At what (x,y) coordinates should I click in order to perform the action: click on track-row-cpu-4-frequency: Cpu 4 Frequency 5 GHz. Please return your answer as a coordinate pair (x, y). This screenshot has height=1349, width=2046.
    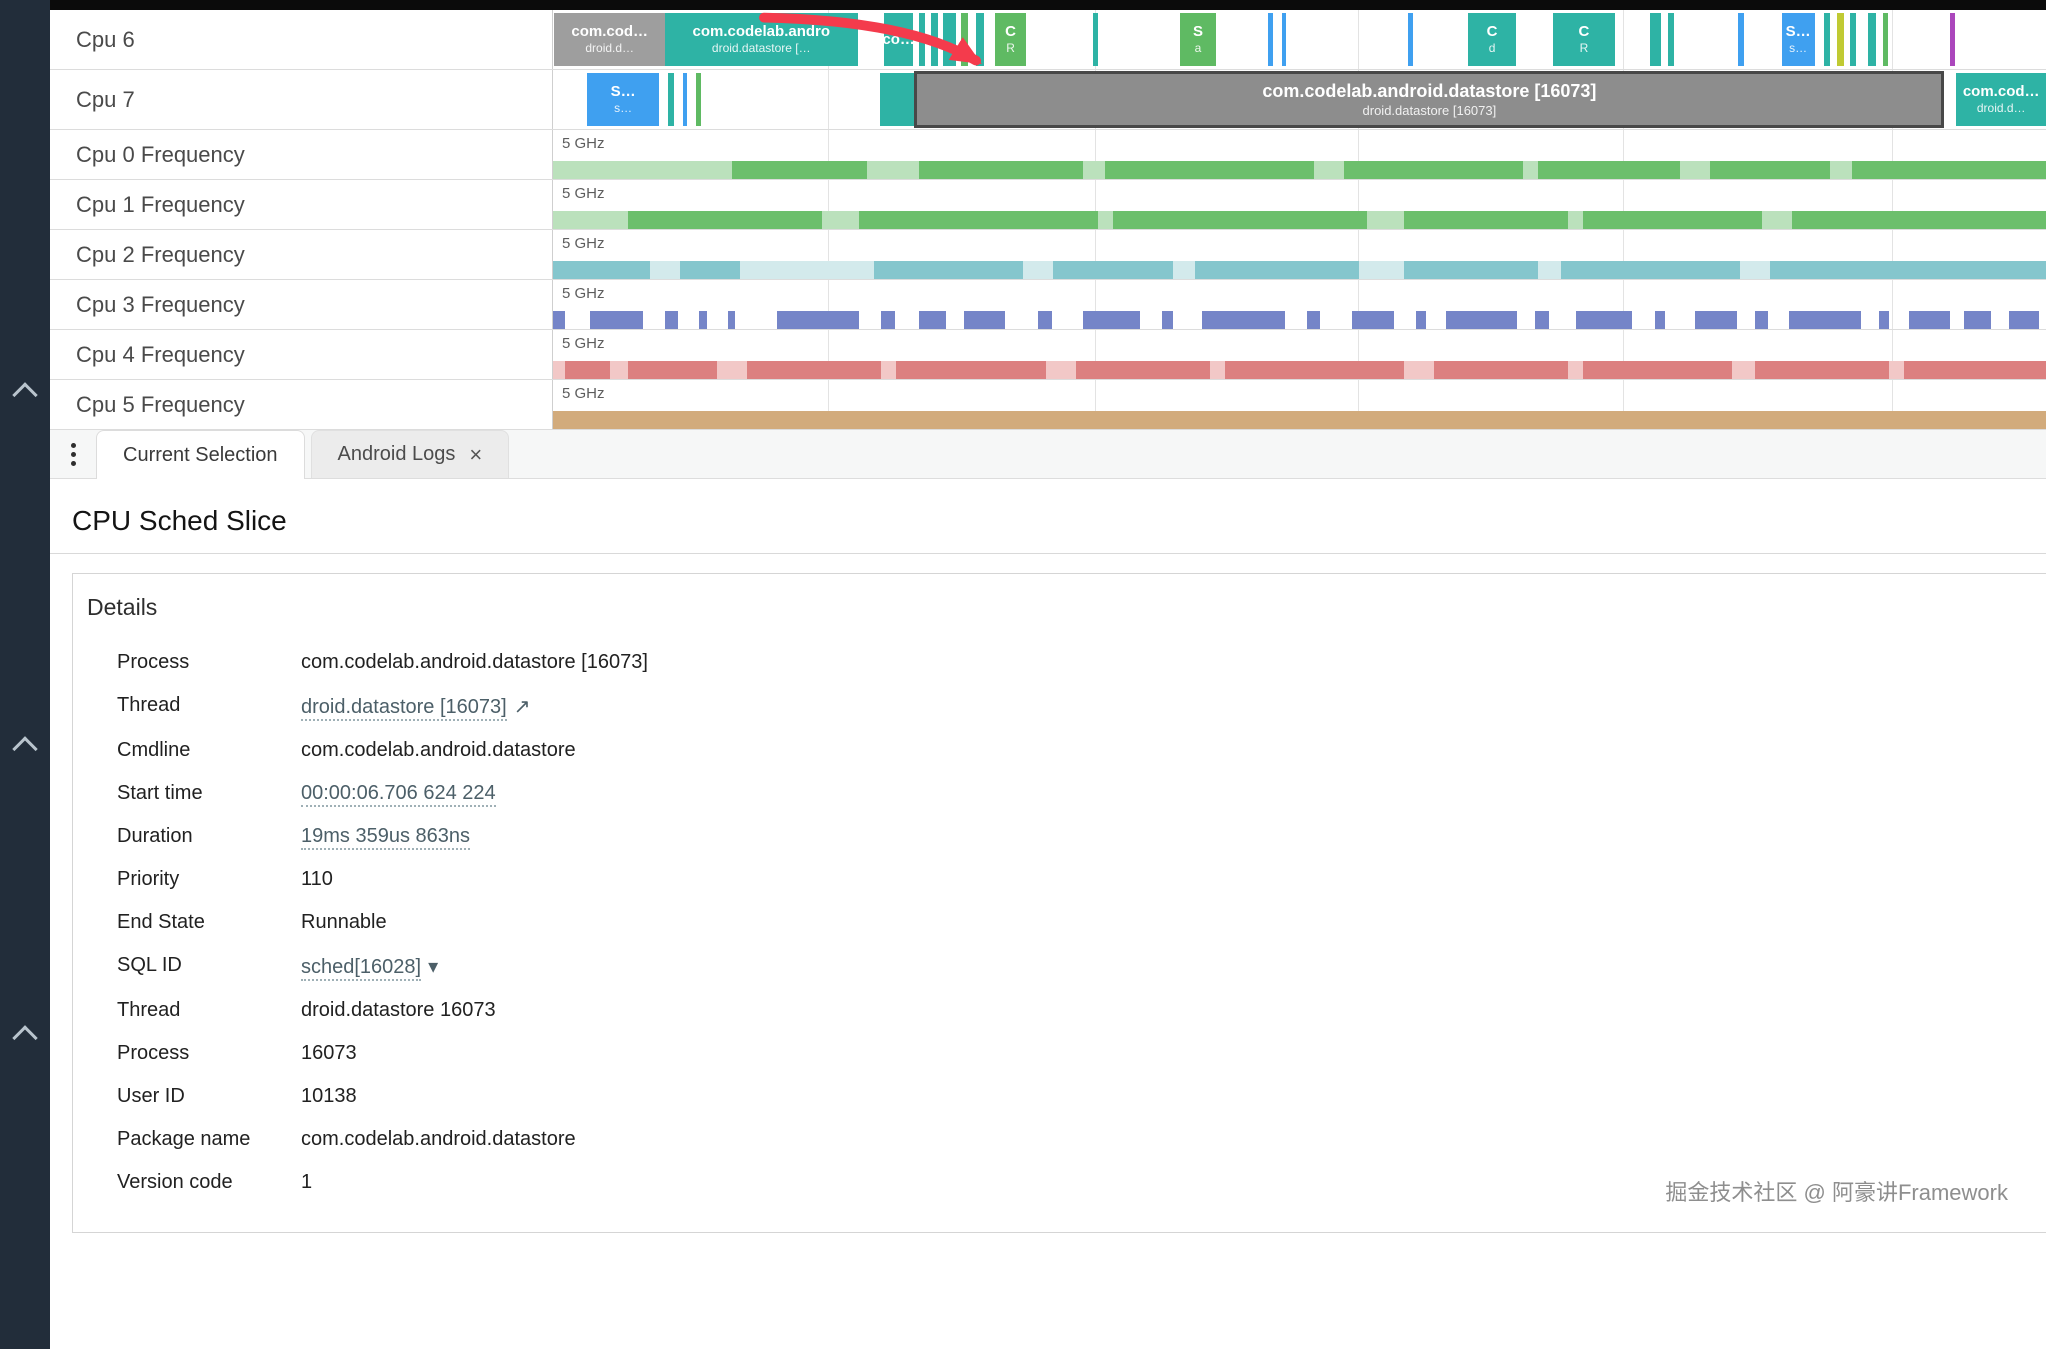
    Looking at the image, I should click on (1048, 355).